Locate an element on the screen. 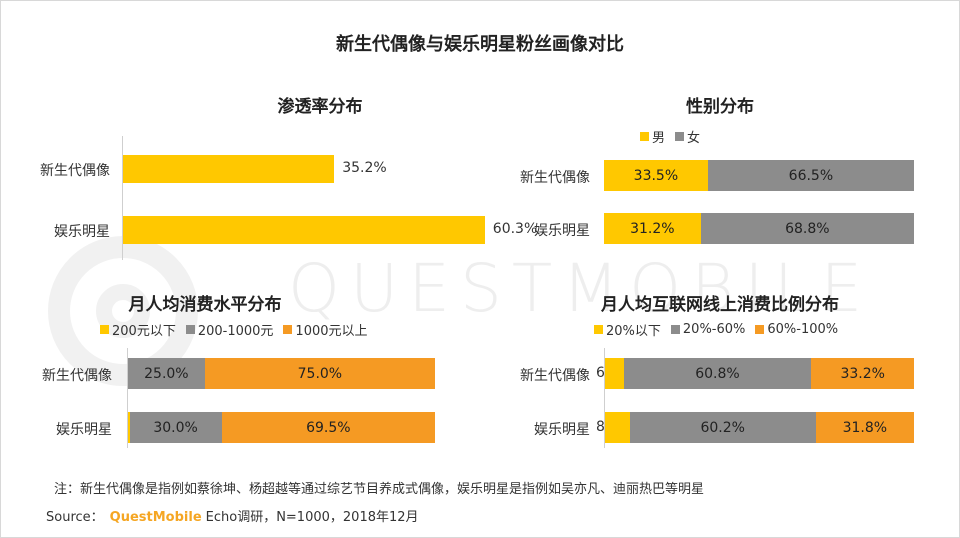 This screenshot has width=960, height=538. legend-item: 60%-100% is located at coordinates (796, 329).